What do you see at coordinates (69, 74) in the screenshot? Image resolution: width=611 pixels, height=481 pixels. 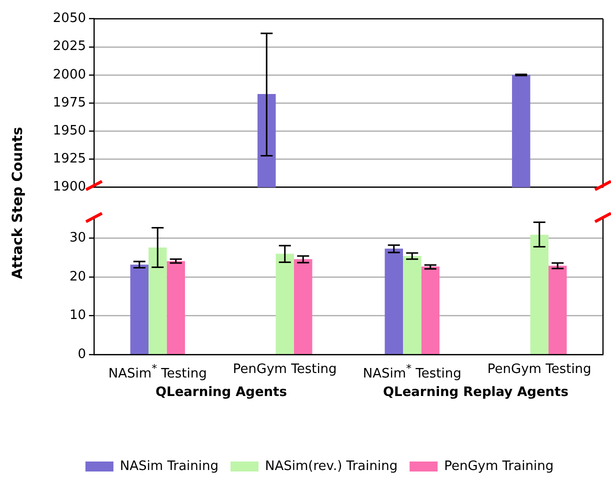 I see `y-tick-label: 2000` at bounding box center [69, 74].